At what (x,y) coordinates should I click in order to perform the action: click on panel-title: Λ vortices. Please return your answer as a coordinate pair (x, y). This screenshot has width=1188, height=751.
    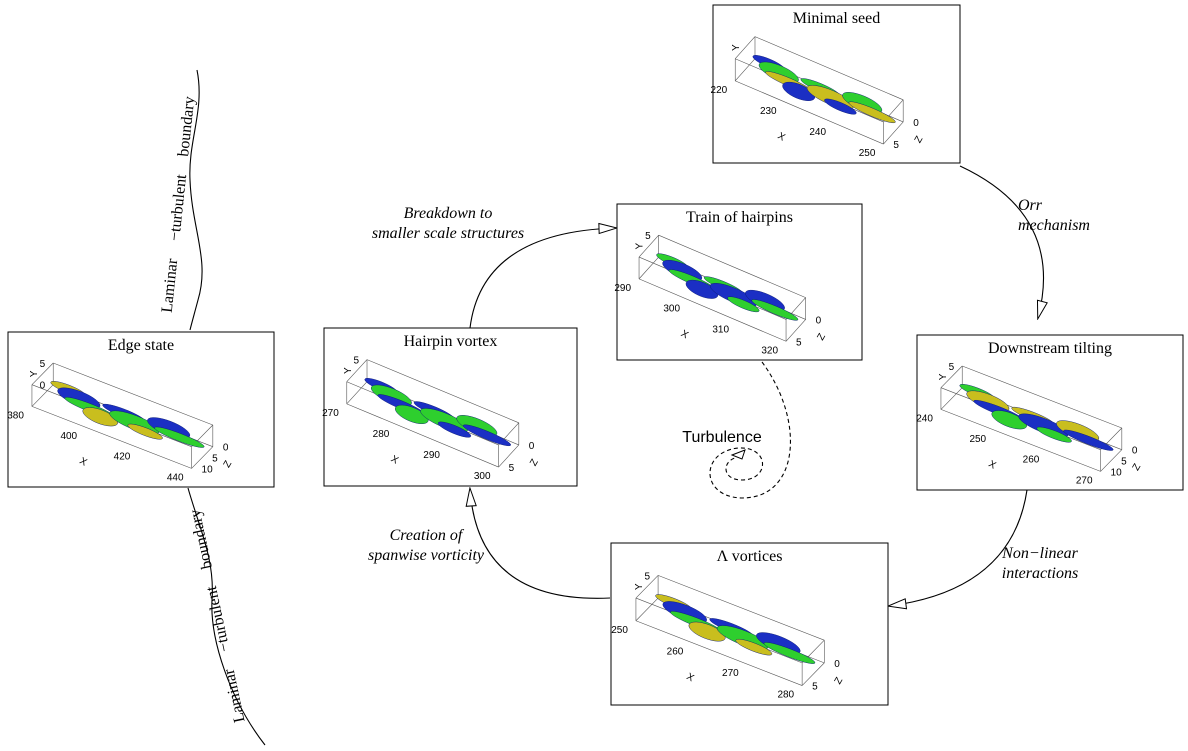
    Looking at the image, I should click on (750, 556).